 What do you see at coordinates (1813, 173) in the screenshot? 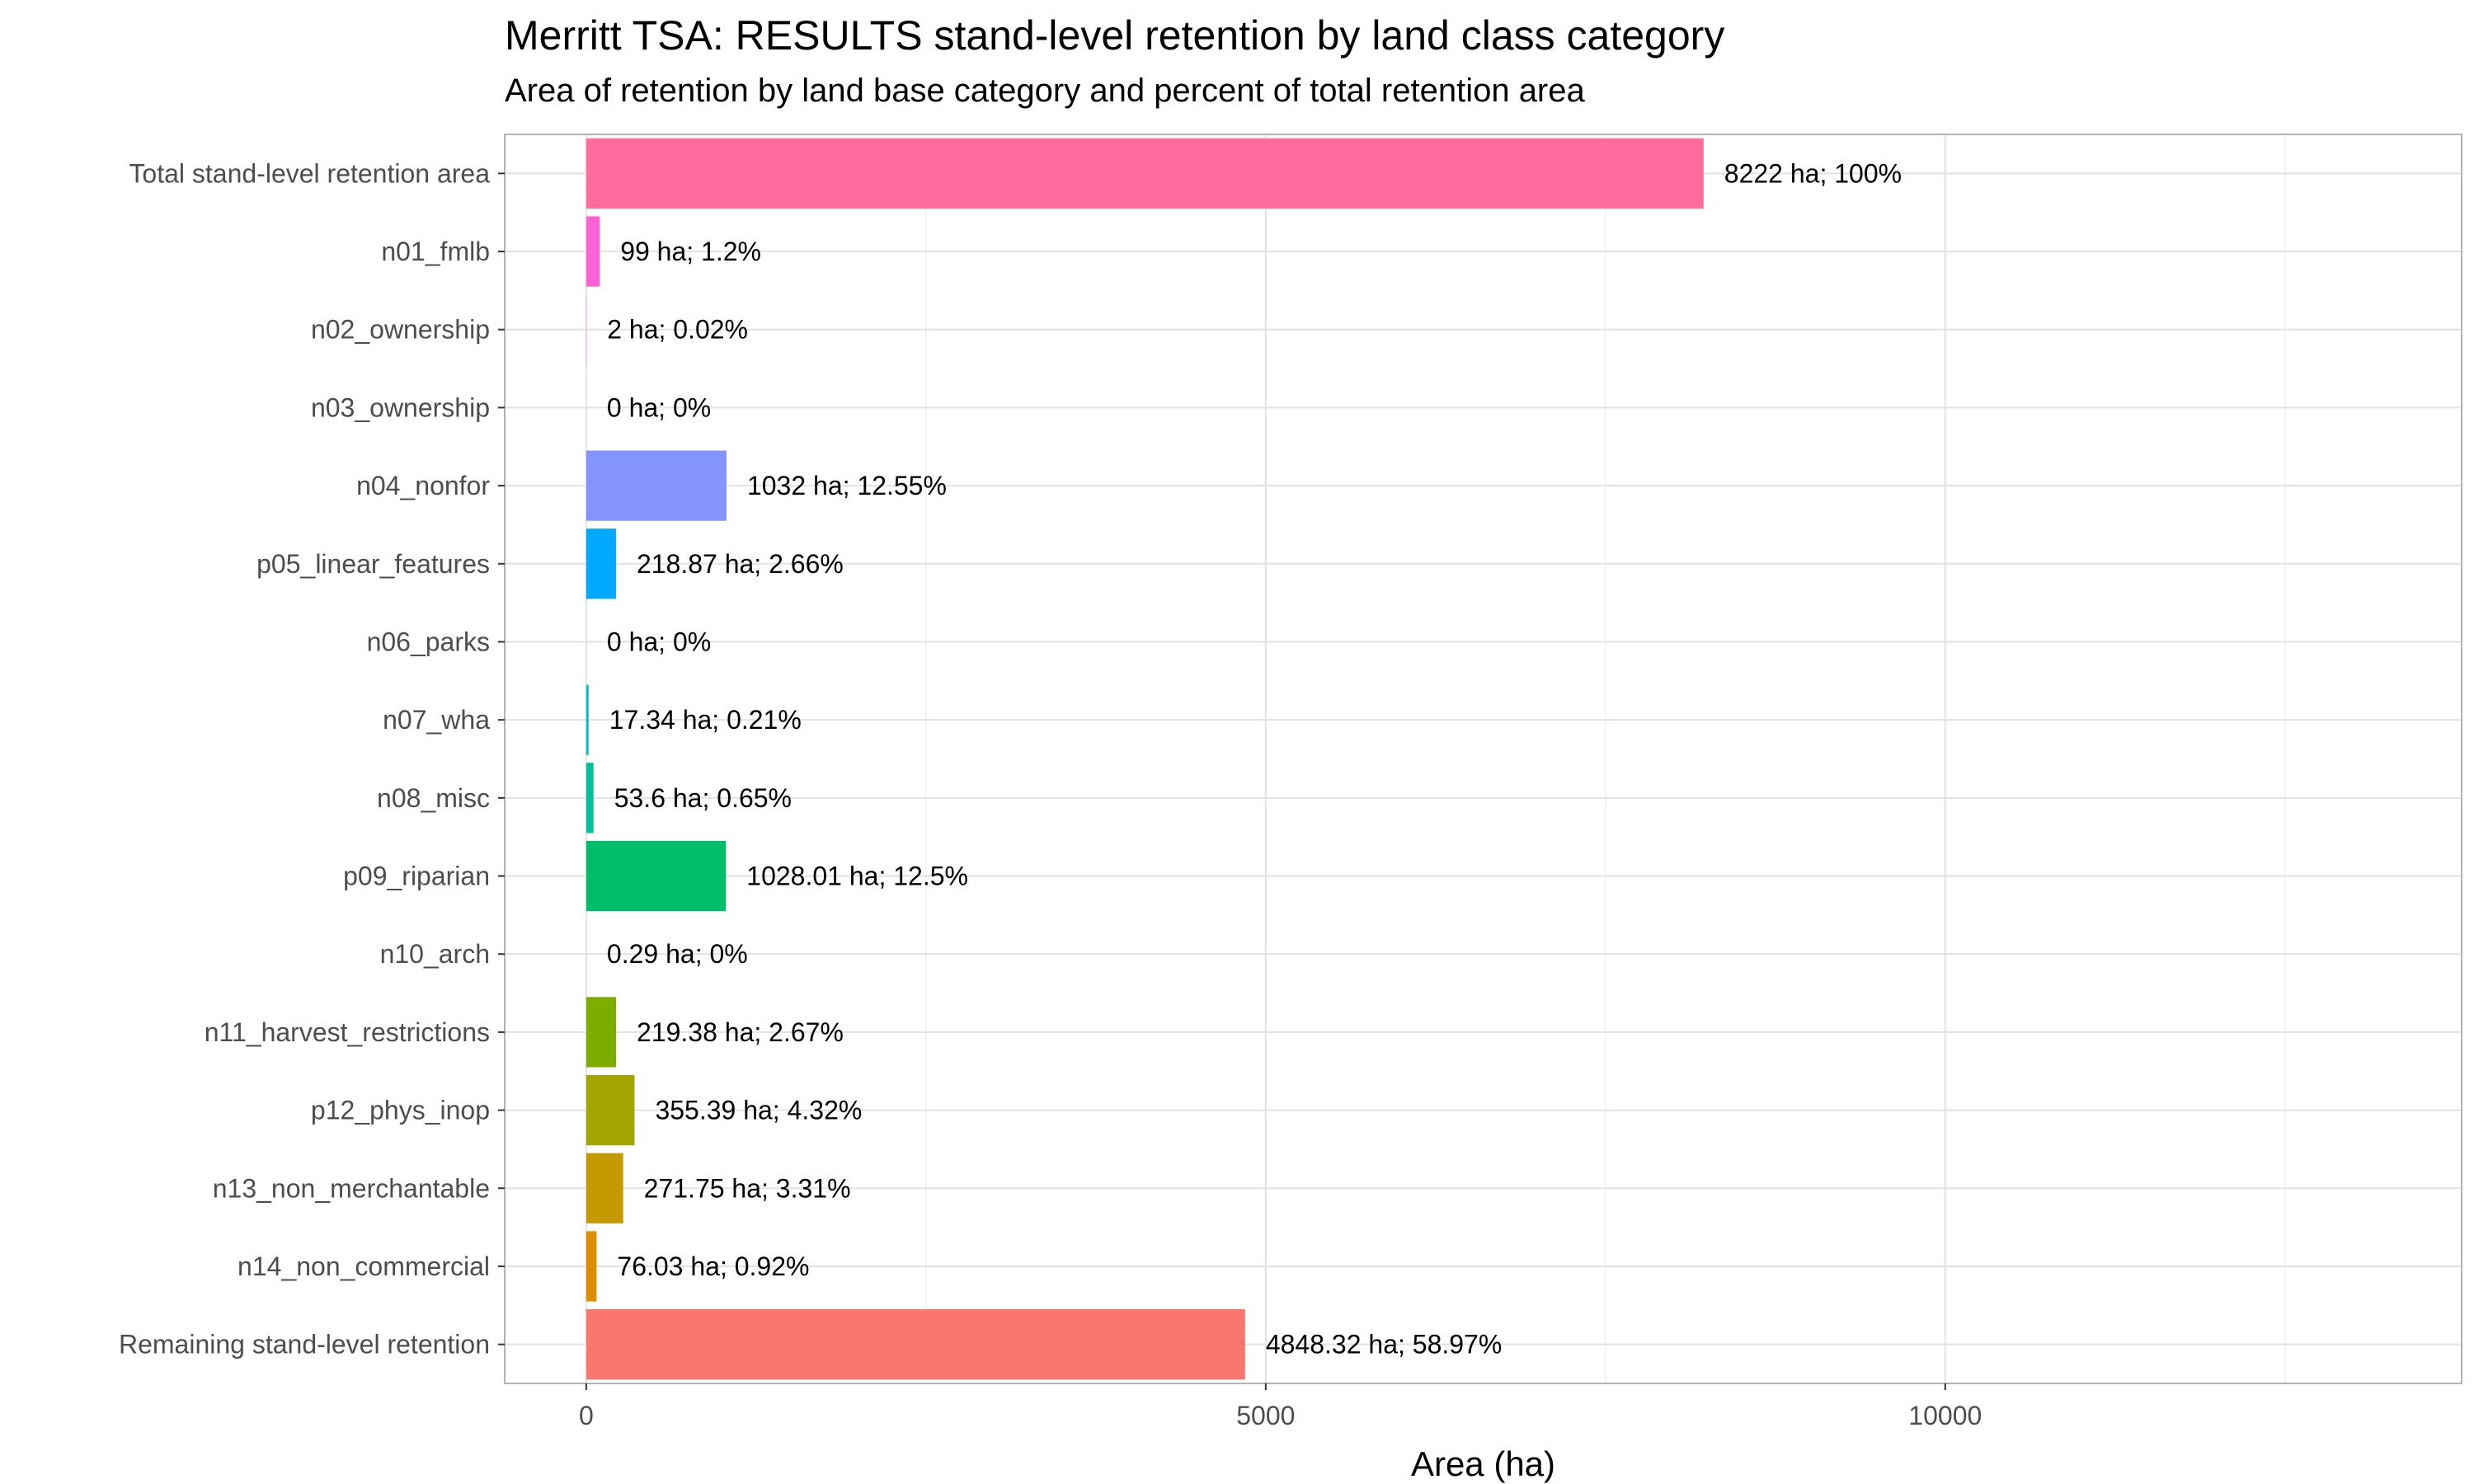
I see `bar-value-label: 8222 ha; 100%` at bounding box center [1813, 173].